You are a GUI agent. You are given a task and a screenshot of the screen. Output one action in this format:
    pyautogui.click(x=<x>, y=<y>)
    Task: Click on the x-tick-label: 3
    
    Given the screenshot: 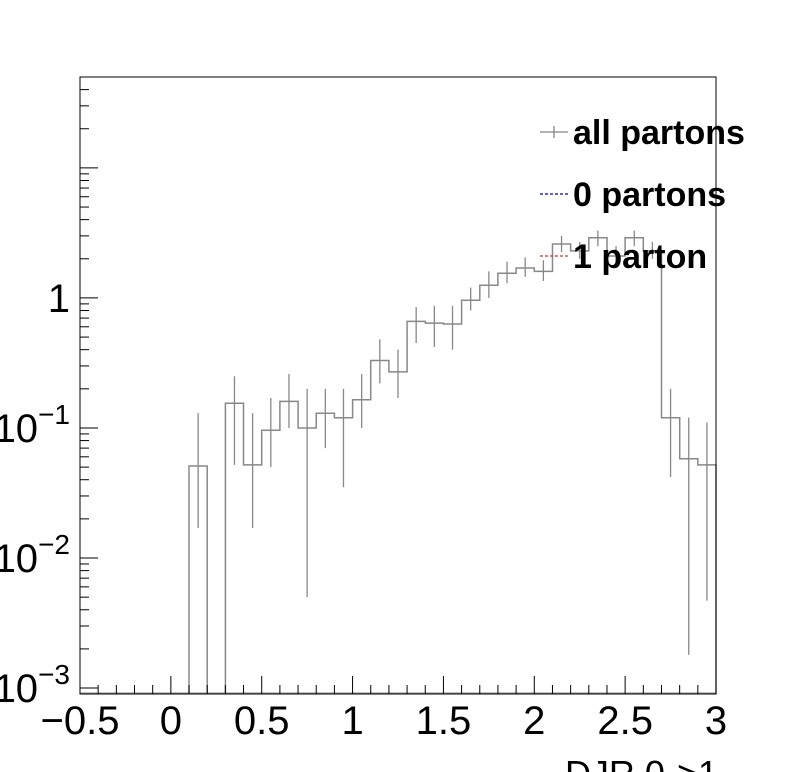 What is the action you would take?
    pyautogui.click(x=716, y=721)
    